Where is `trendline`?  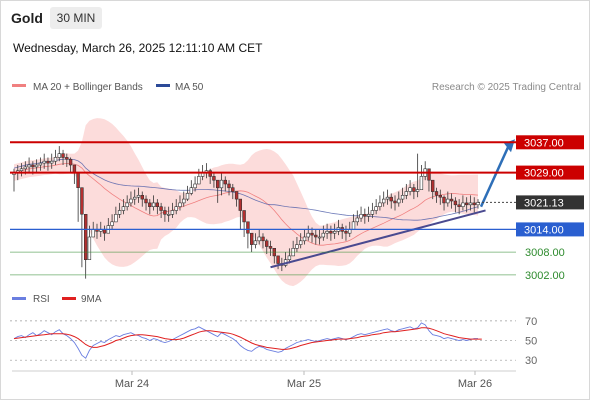
trendline is located at coordinates (378, 239).